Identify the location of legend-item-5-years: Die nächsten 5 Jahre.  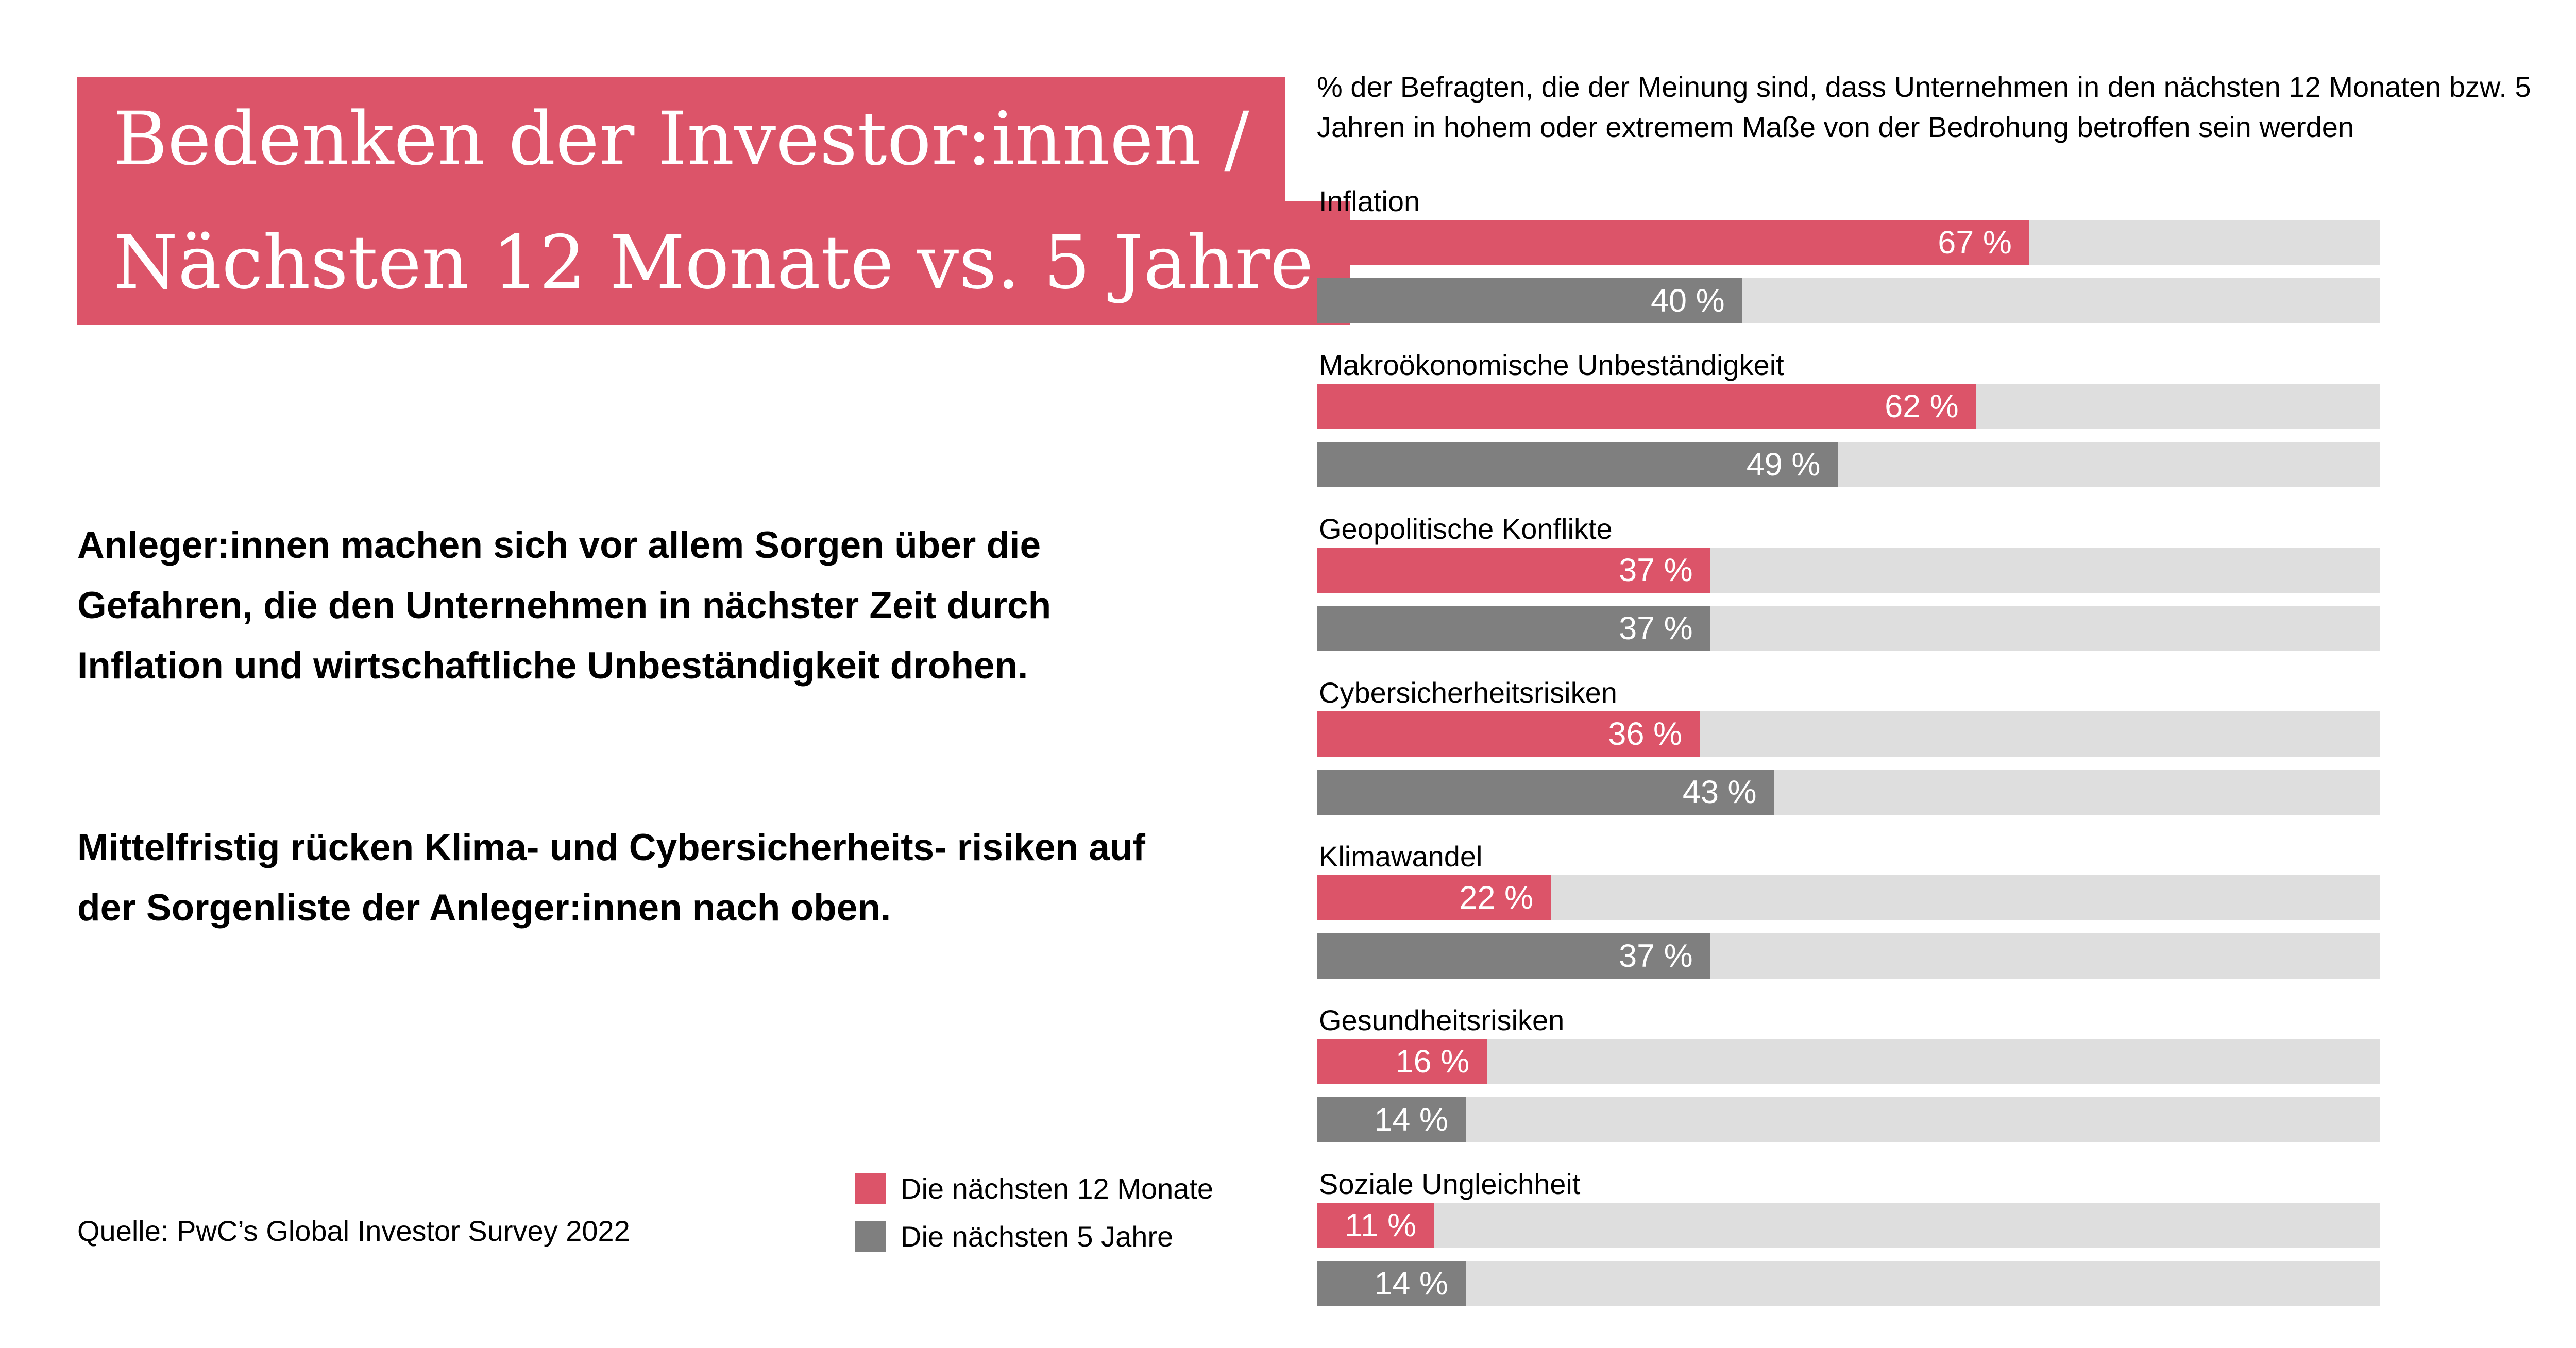
(1034, 1240).